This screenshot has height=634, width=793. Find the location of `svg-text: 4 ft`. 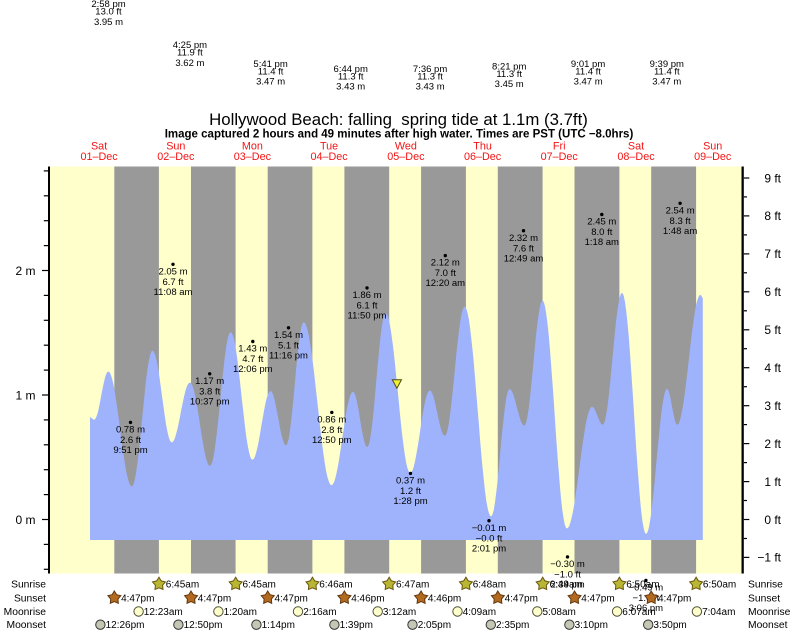

svg-text: 4 ft is located at coordinates (772, 368).